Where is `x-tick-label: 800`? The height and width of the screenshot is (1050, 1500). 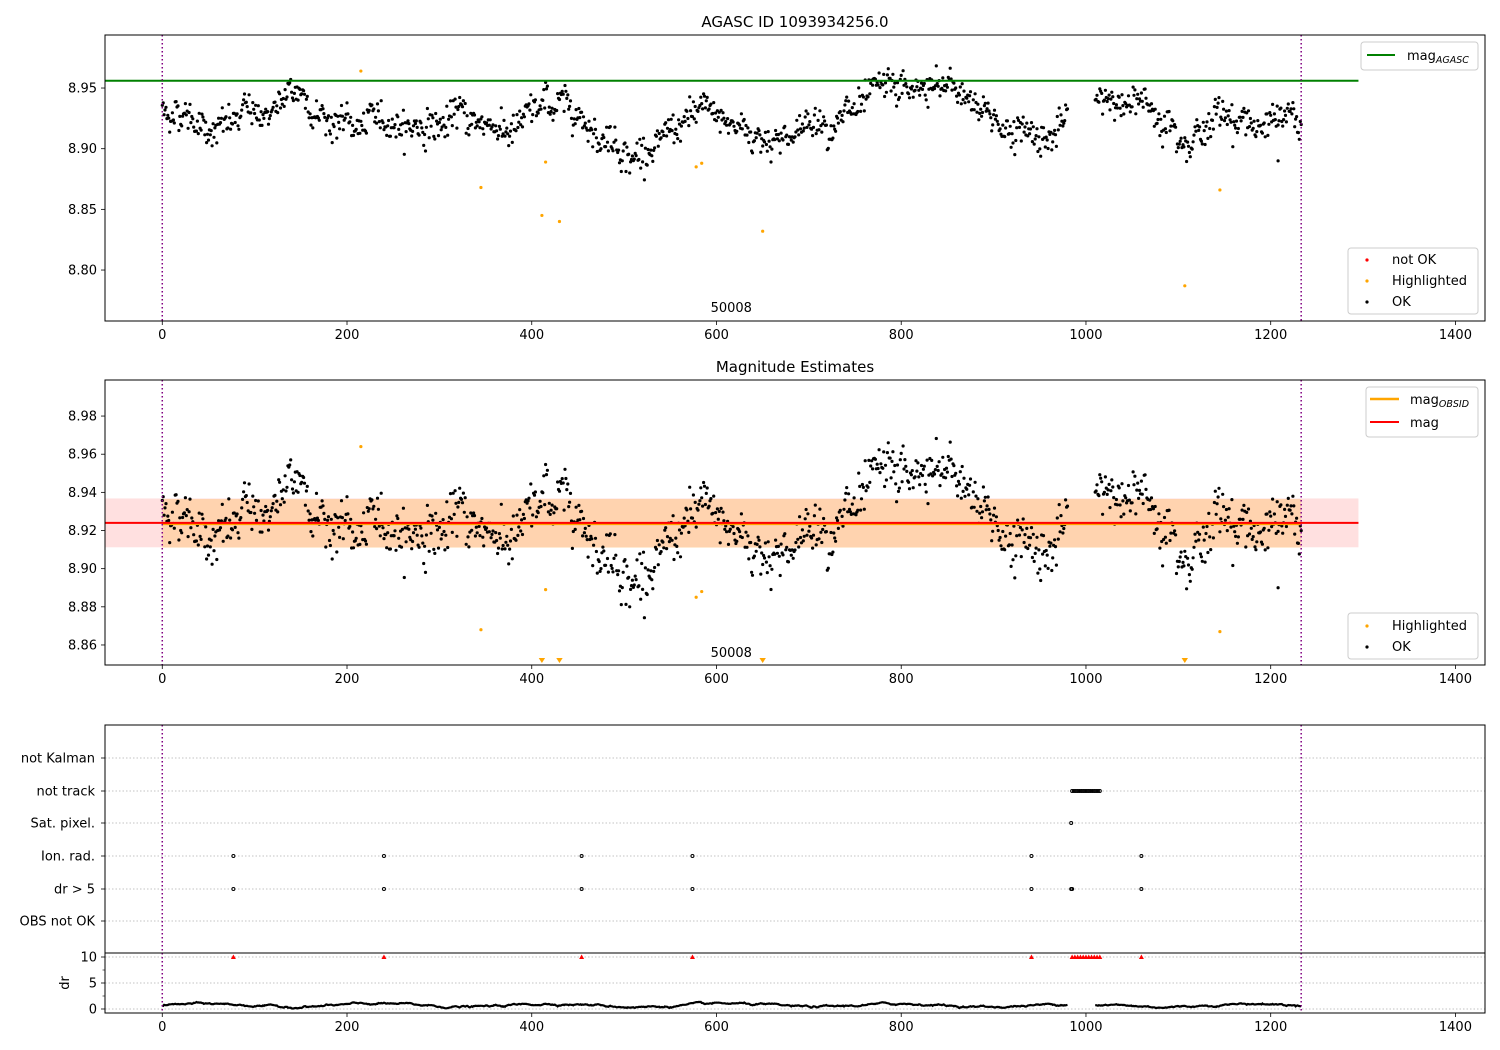
x-tick-label: 800 is located at coordinates (901, 679).